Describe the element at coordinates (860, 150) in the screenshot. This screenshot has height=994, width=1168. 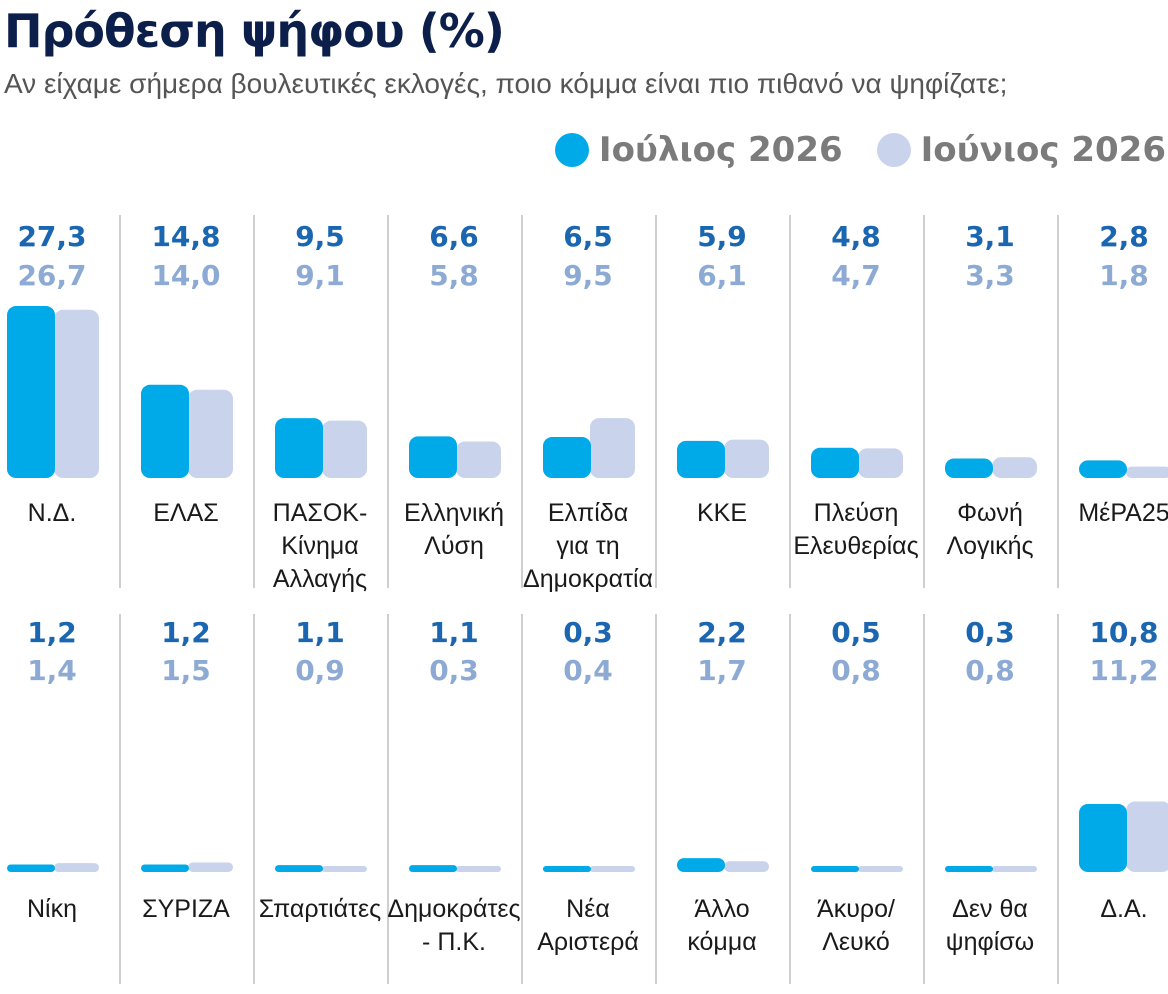
I see `legend: Ιούλιος 2026 Ιούνιος 2026` at that location.